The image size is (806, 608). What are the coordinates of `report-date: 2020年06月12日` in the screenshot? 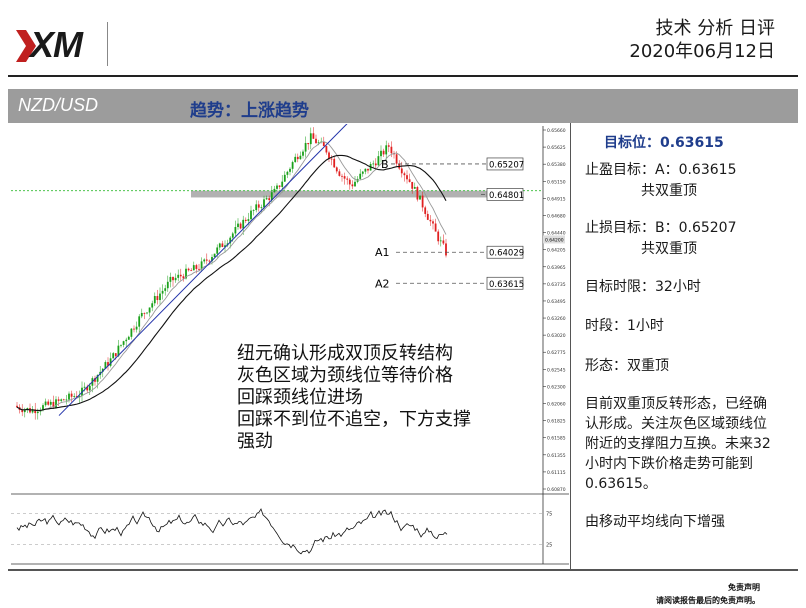 It's located at (702, 51).